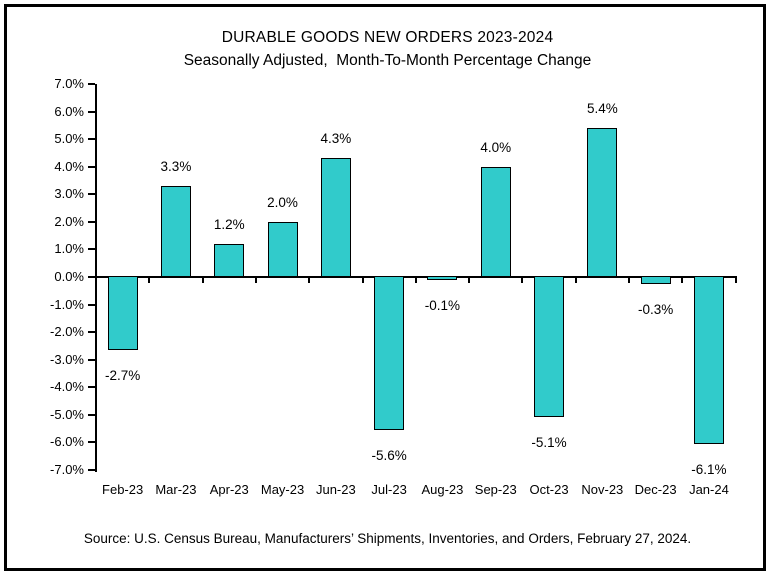  Describe the element at coordinates (442, 489) in the screenshot. I see `x-category-label: Aug-23` at that location.